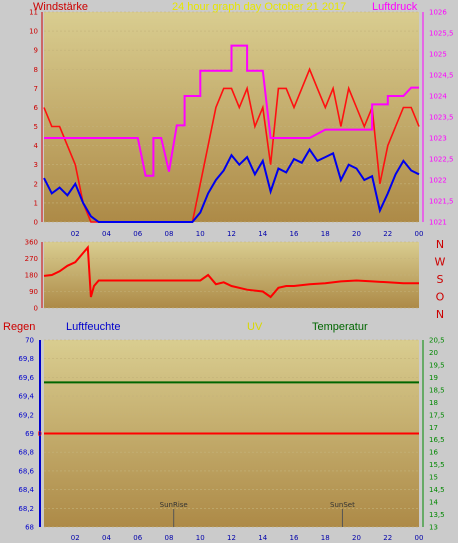 The image size is (458, 543). What do you see at coordinates (433, 478) in the screenshot?
I see `temperature-tick-label: 15` at bounding box center [433, 478].